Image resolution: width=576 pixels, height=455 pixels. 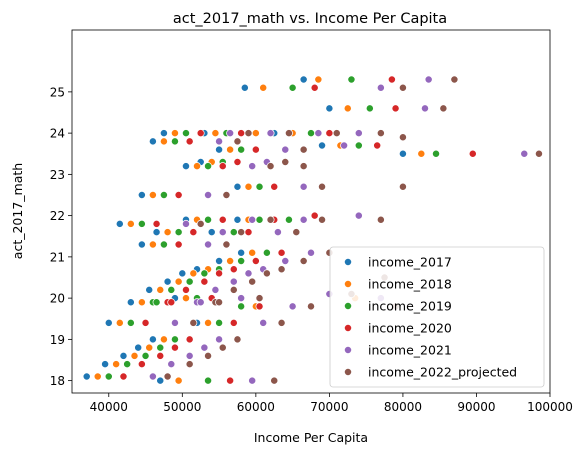 What do you see at coordinates (410, 262) in the screenshot?
I see `legend-label-income_2017: income_2017` at bounding box center [410, 262].